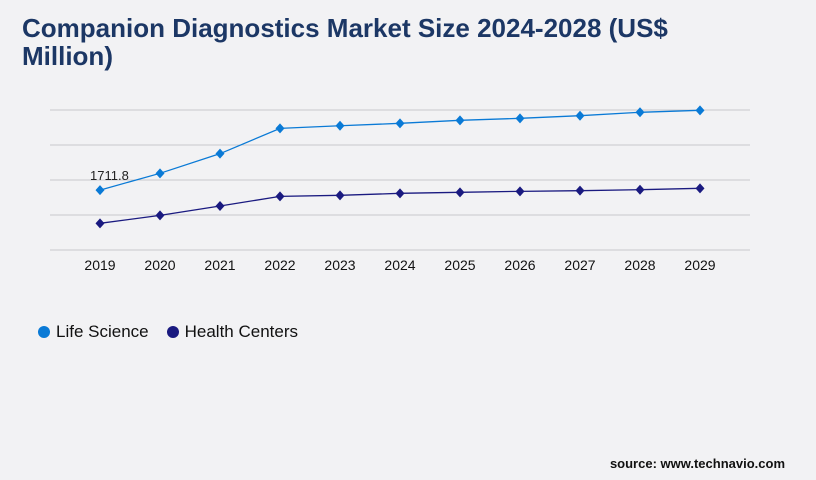 This screenshot has width=816, height=480. What do you see at coordinates (699, 265) in the screenshot?
I see `x-tick-label: 2029` at bounding box center [699, 265].